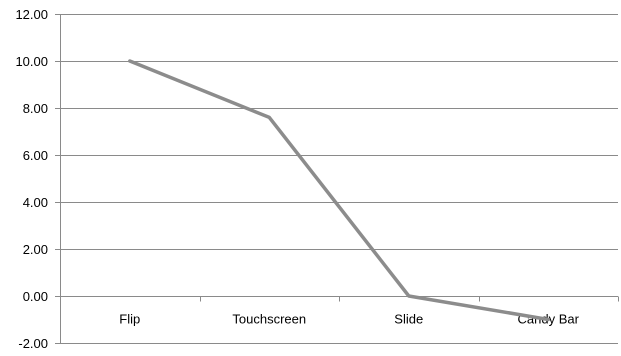 The image size is (621, 356). Describe the element at coordinates (33, 343) in the screenshot. I see `y-tick-label: -2.00` at that location.